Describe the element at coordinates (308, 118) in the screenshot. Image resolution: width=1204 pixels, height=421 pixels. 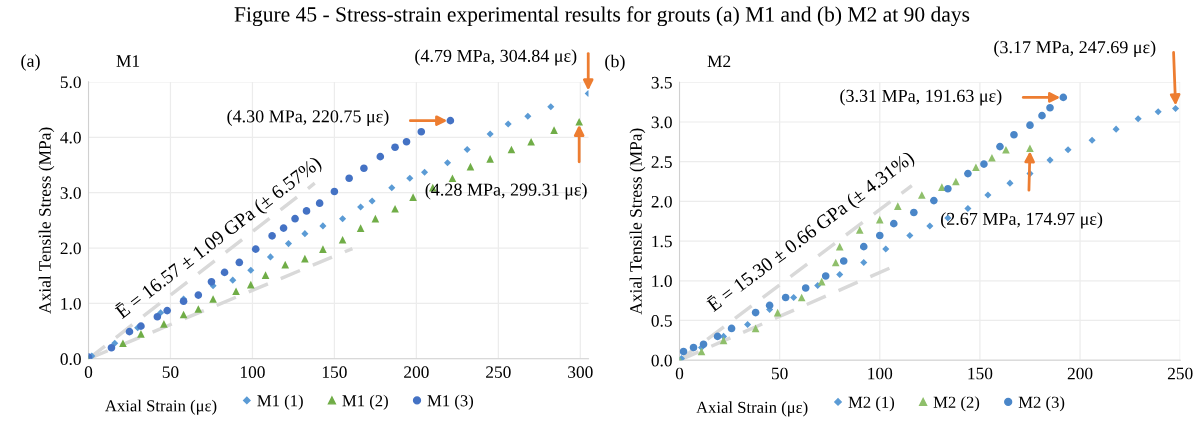
I see `annotation: (4.30 MPa, 220.75 με)` at that location.